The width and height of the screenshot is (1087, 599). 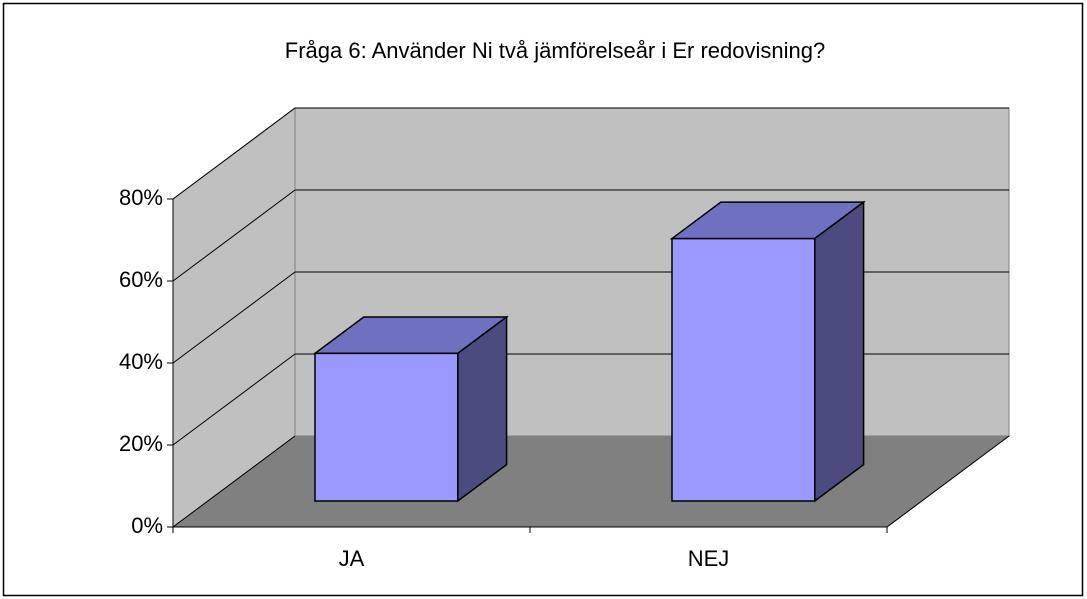 What do you see at coordinates (141, 443) in the screenshot?
I see `y-tick-label: 20%` at bounding box center [141, 443].